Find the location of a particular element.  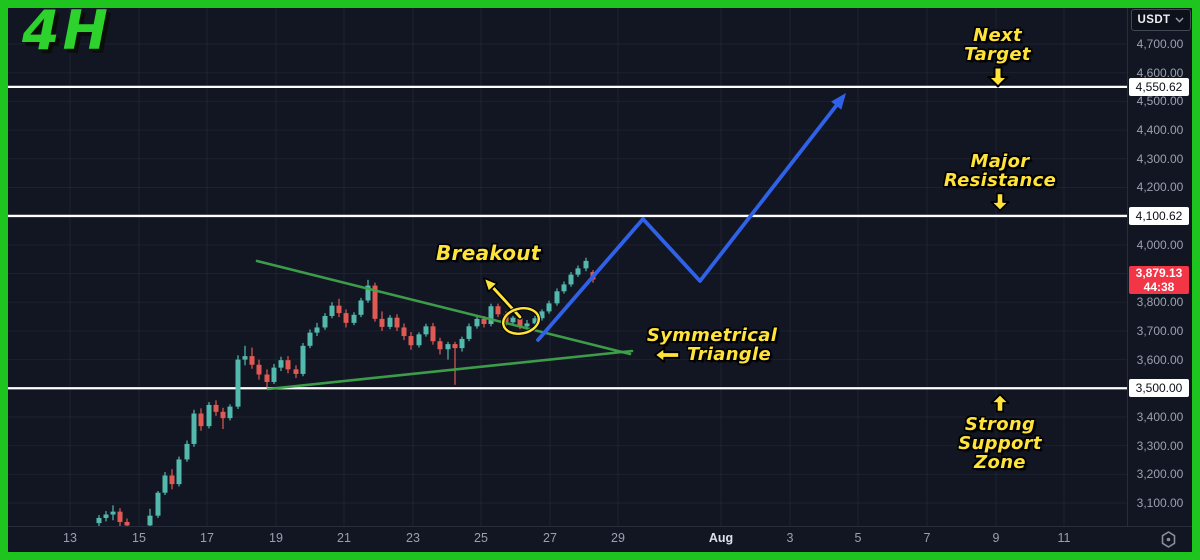

price-tick-label: 4,500.00 is located at coordinates (1160, 101).